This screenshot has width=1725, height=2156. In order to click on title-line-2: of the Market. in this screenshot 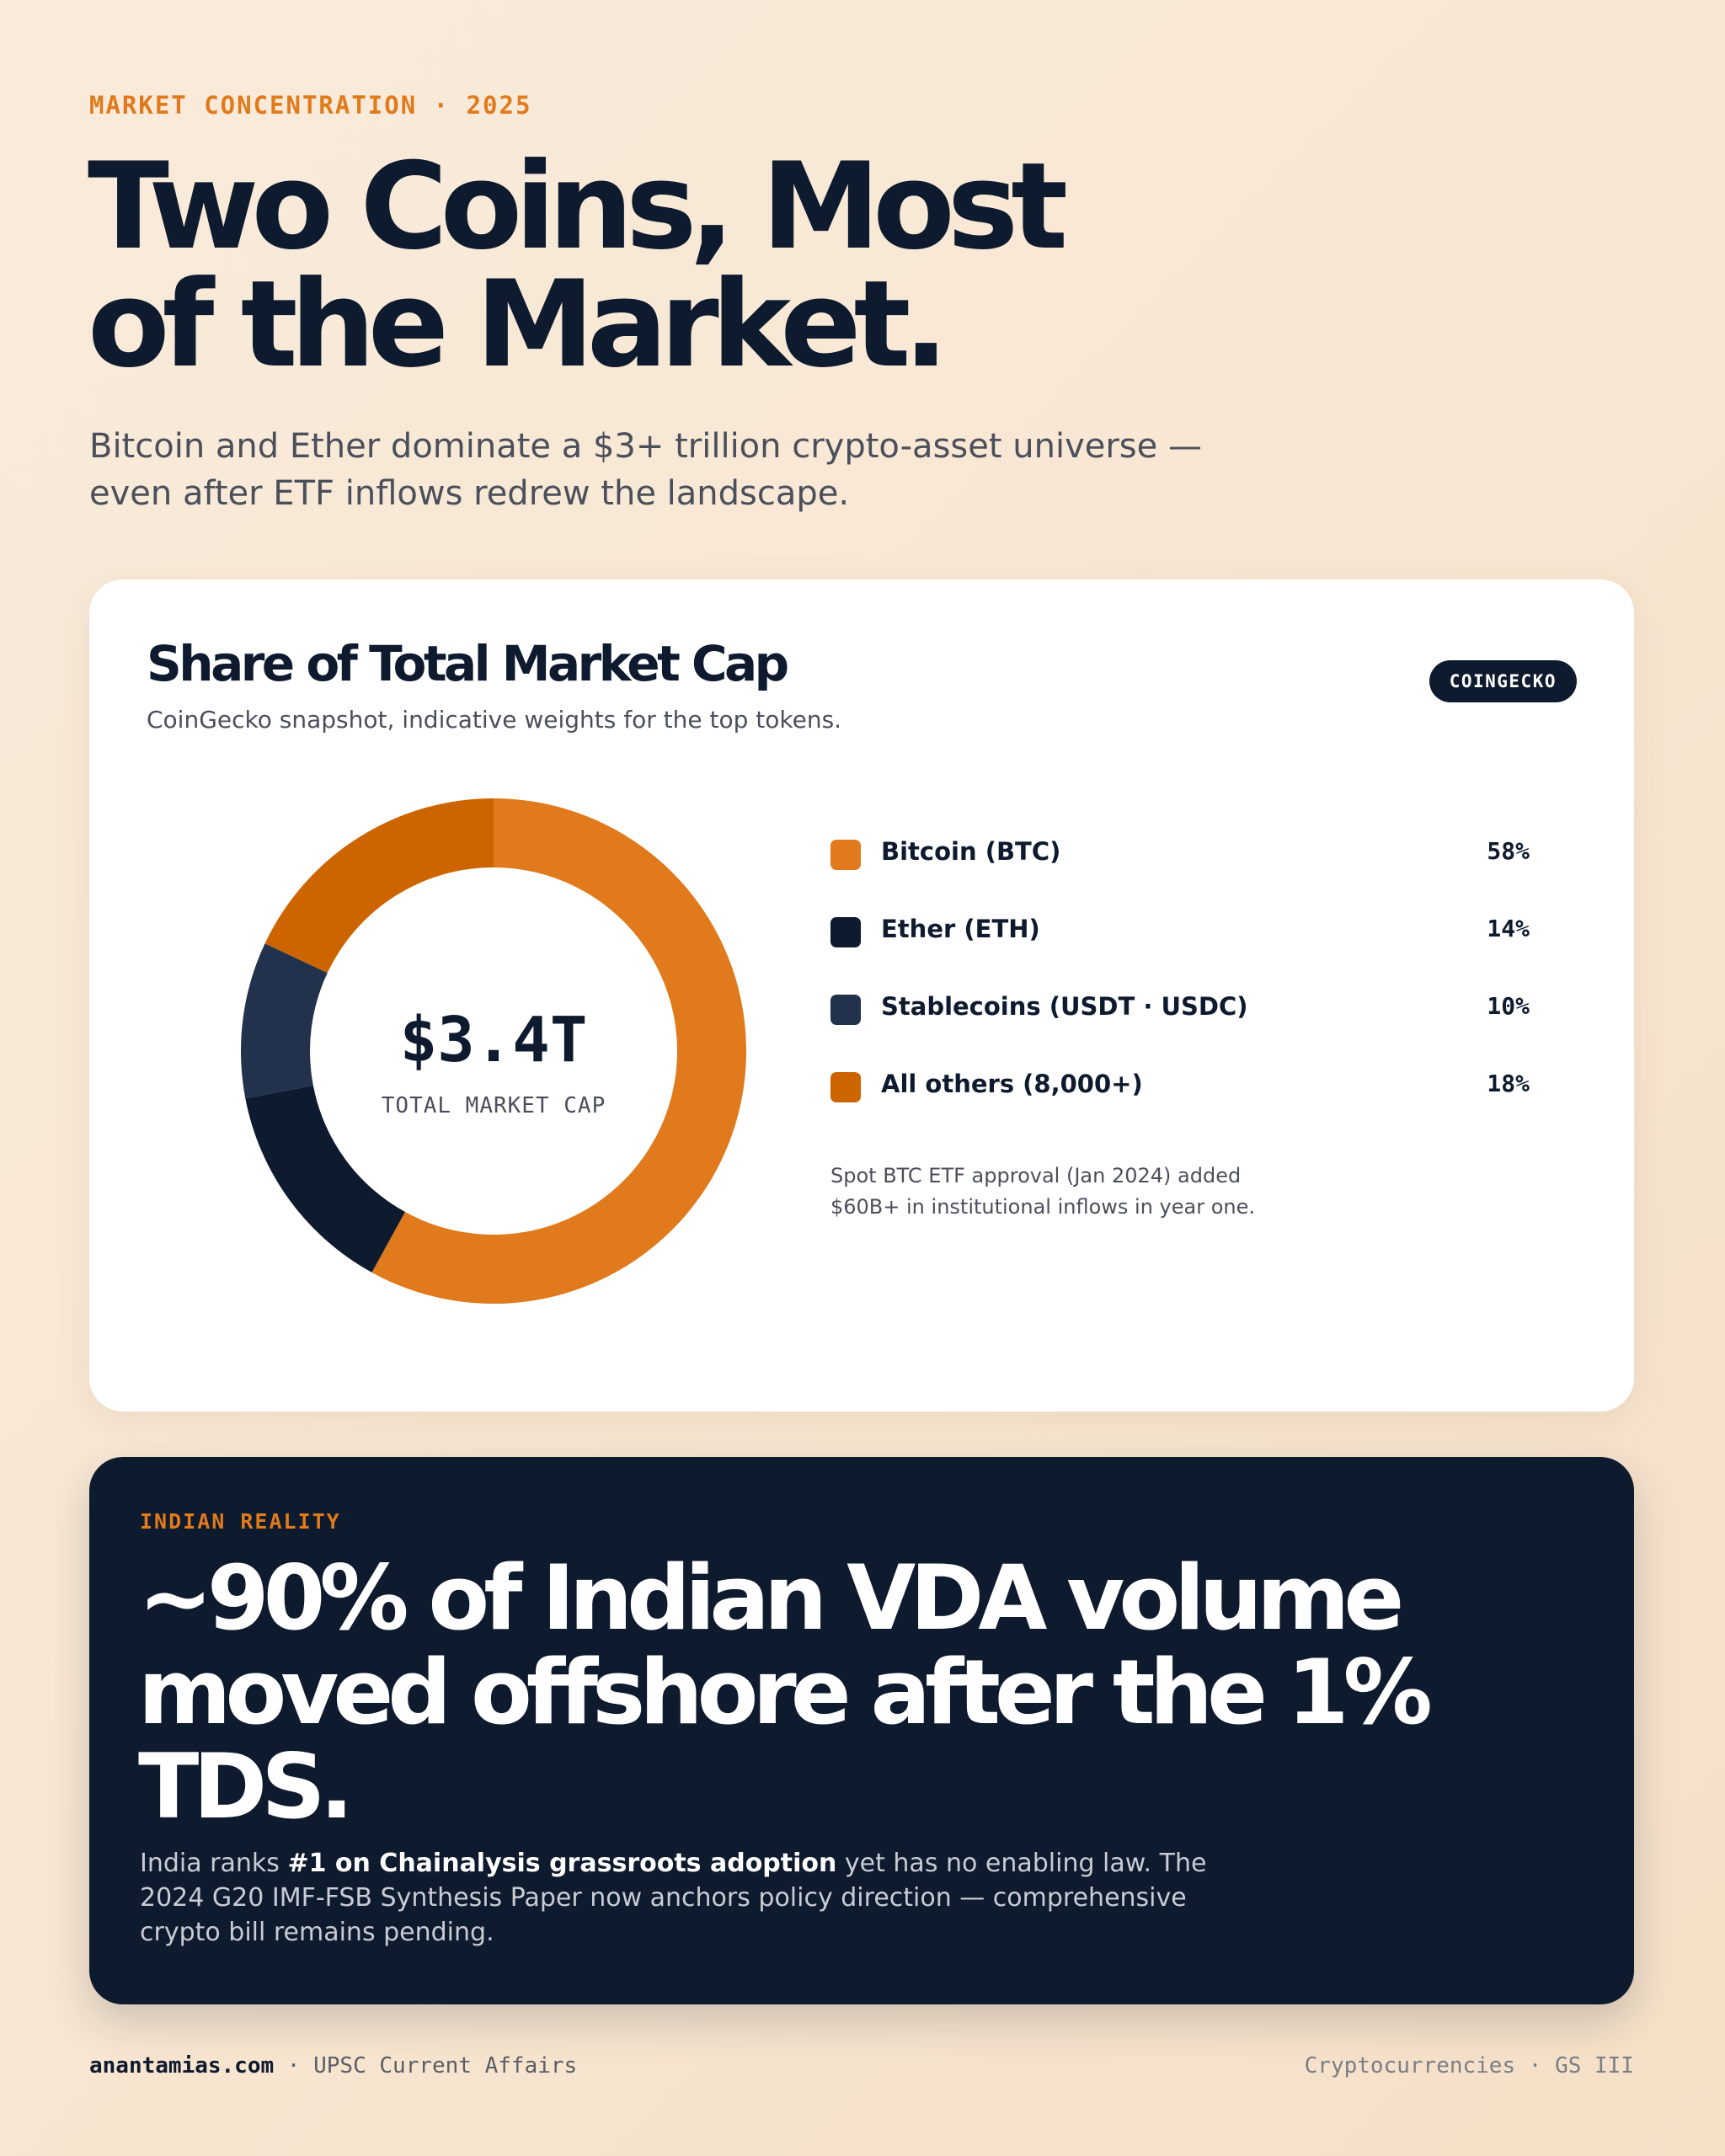, I will do `click(518, 324)`.